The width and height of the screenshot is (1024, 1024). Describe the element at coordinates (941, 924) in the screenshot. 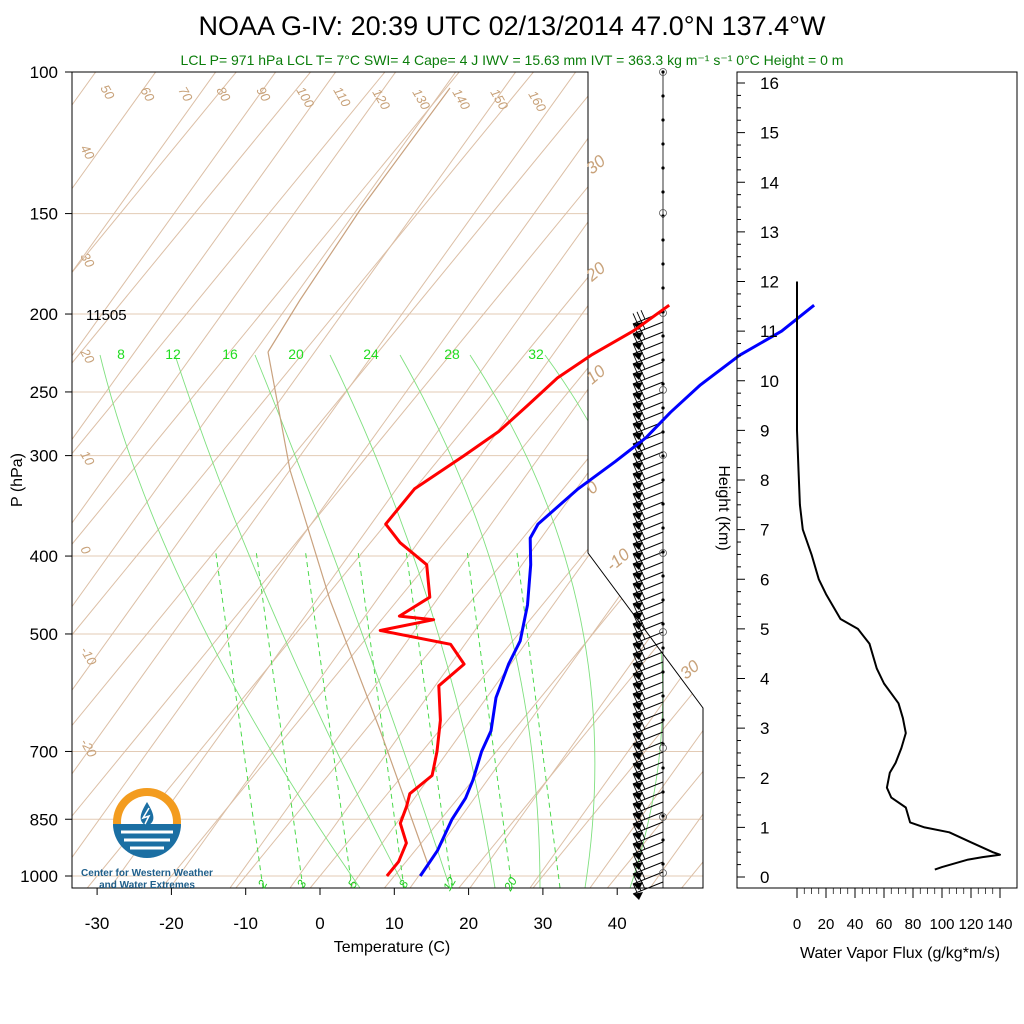

I see `flux-tick-label: 100` at that location.